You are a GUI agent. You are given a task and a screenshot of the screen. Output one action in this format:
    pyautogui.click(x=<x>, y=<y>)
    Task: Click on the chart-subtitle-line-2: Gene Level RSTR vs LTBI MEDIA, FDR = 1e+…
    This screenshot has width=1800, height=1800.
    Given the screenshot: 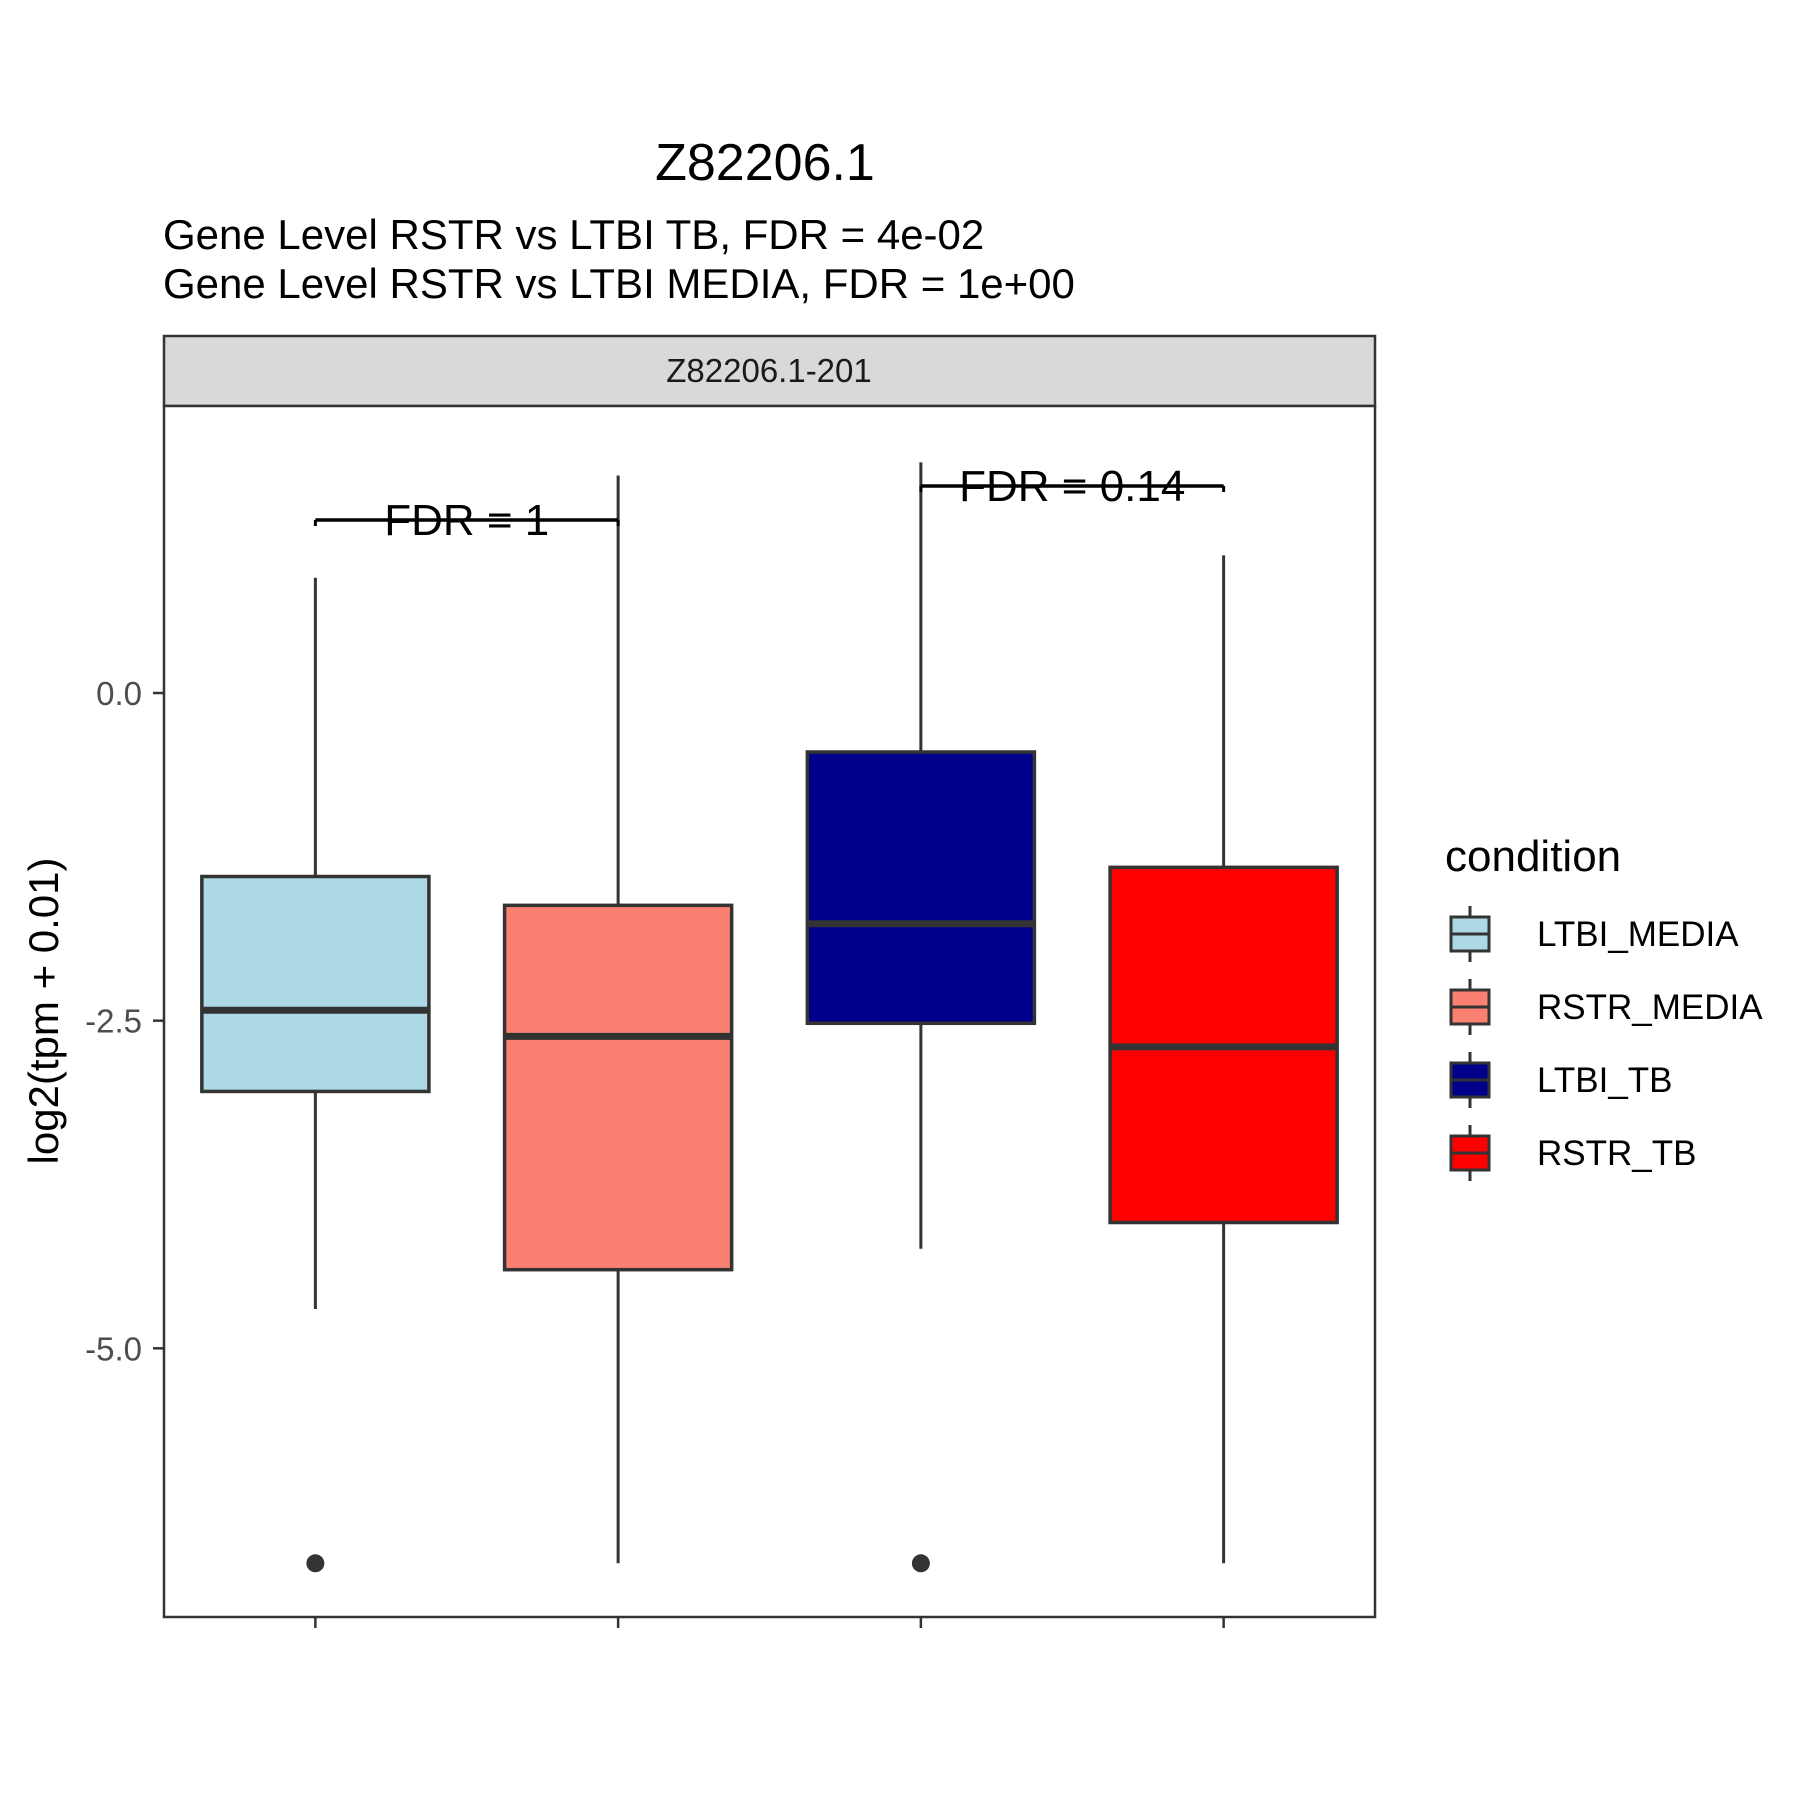 What is the action you would take?
    pyautogui.click(x=619, y=283)
    